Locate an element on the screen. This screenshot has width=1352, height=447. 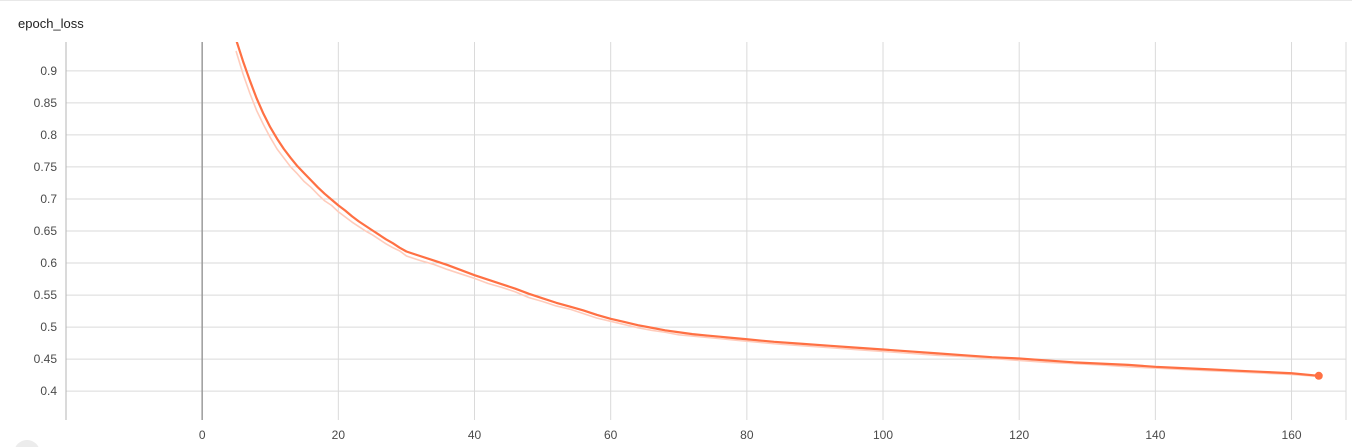
x-tick-label: 160 is located at coordinates (1292, 435).